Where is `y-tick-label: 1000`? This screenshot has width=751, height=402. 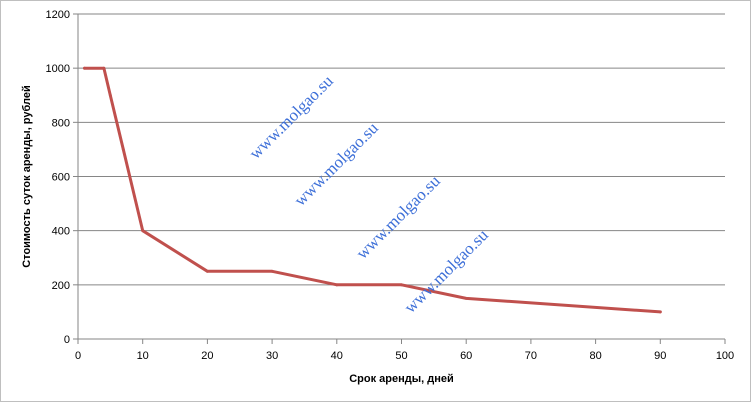
y-tick-label: 1000 is located at coordinates (58, 69).